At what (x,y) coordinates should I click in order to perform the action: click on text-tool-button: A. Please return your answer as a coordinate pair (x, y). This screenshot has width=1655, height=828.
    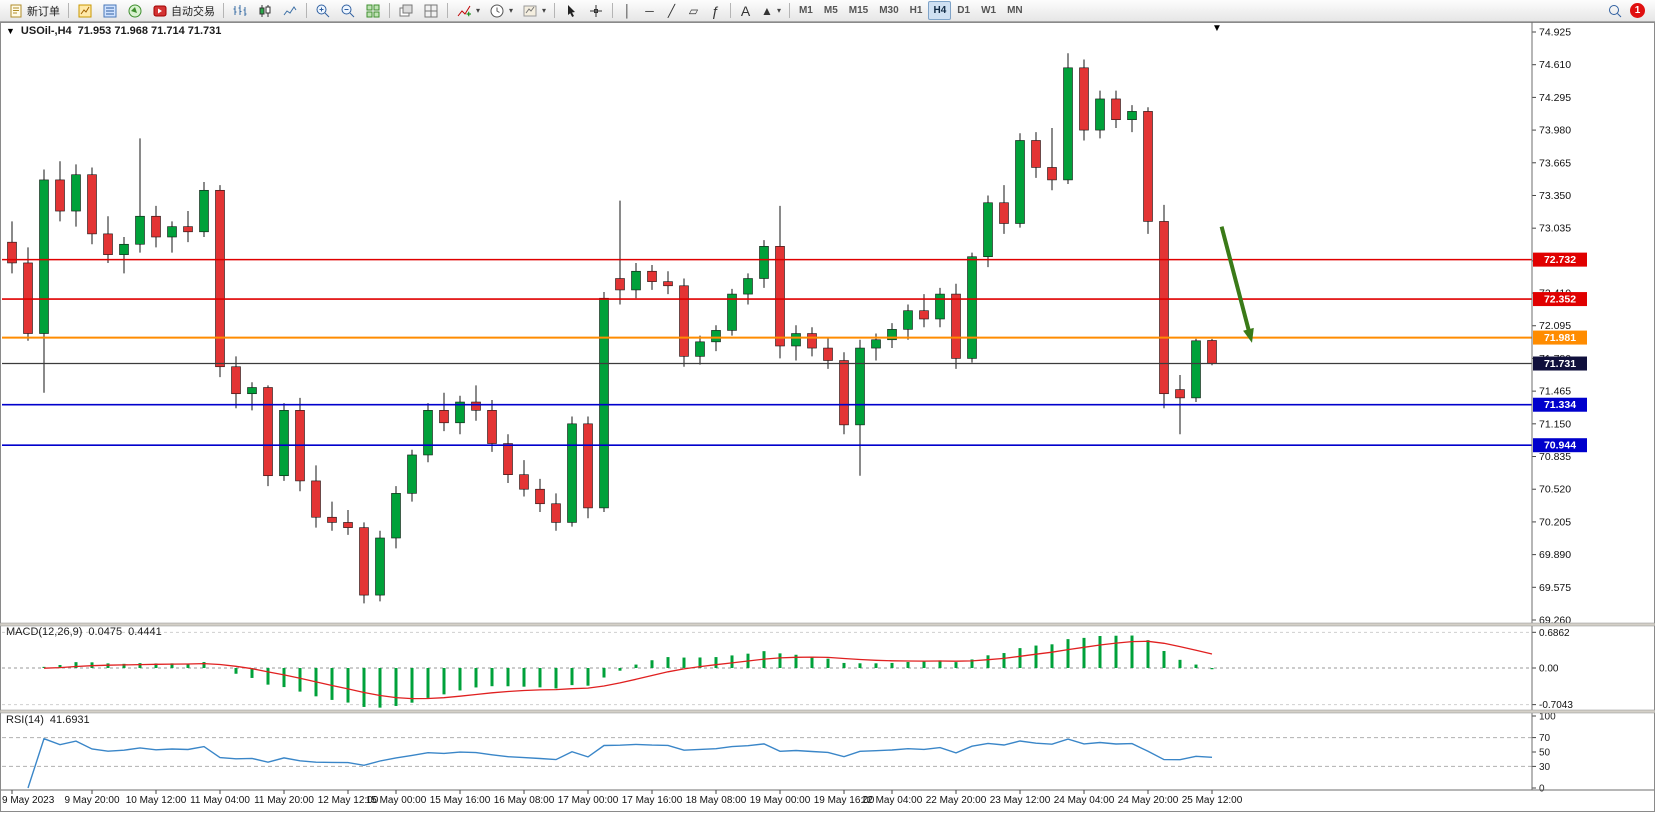
    Looking at the image, I should click on (745, 10).